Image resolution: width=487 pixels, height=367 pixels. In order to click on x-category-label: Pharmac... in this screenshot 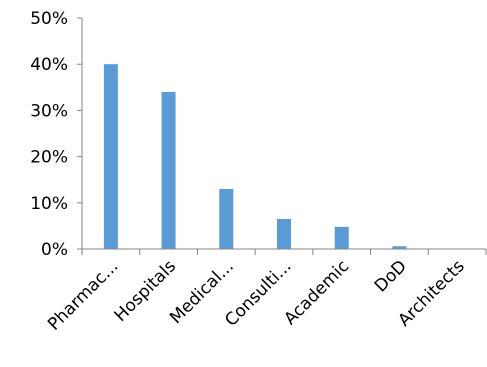, I will do `click(83, 295)`.